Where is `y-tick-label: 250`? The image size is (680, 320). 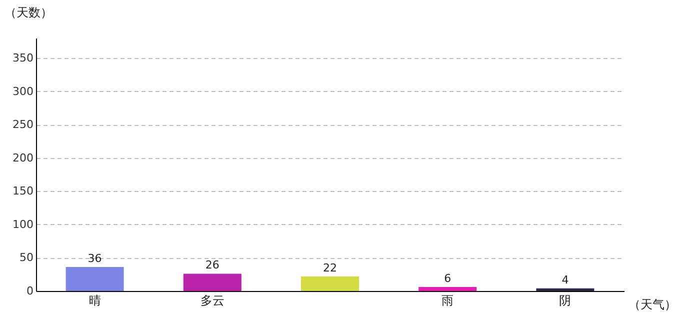 y-tick-label: 250 is located at coordinates (23, 125).